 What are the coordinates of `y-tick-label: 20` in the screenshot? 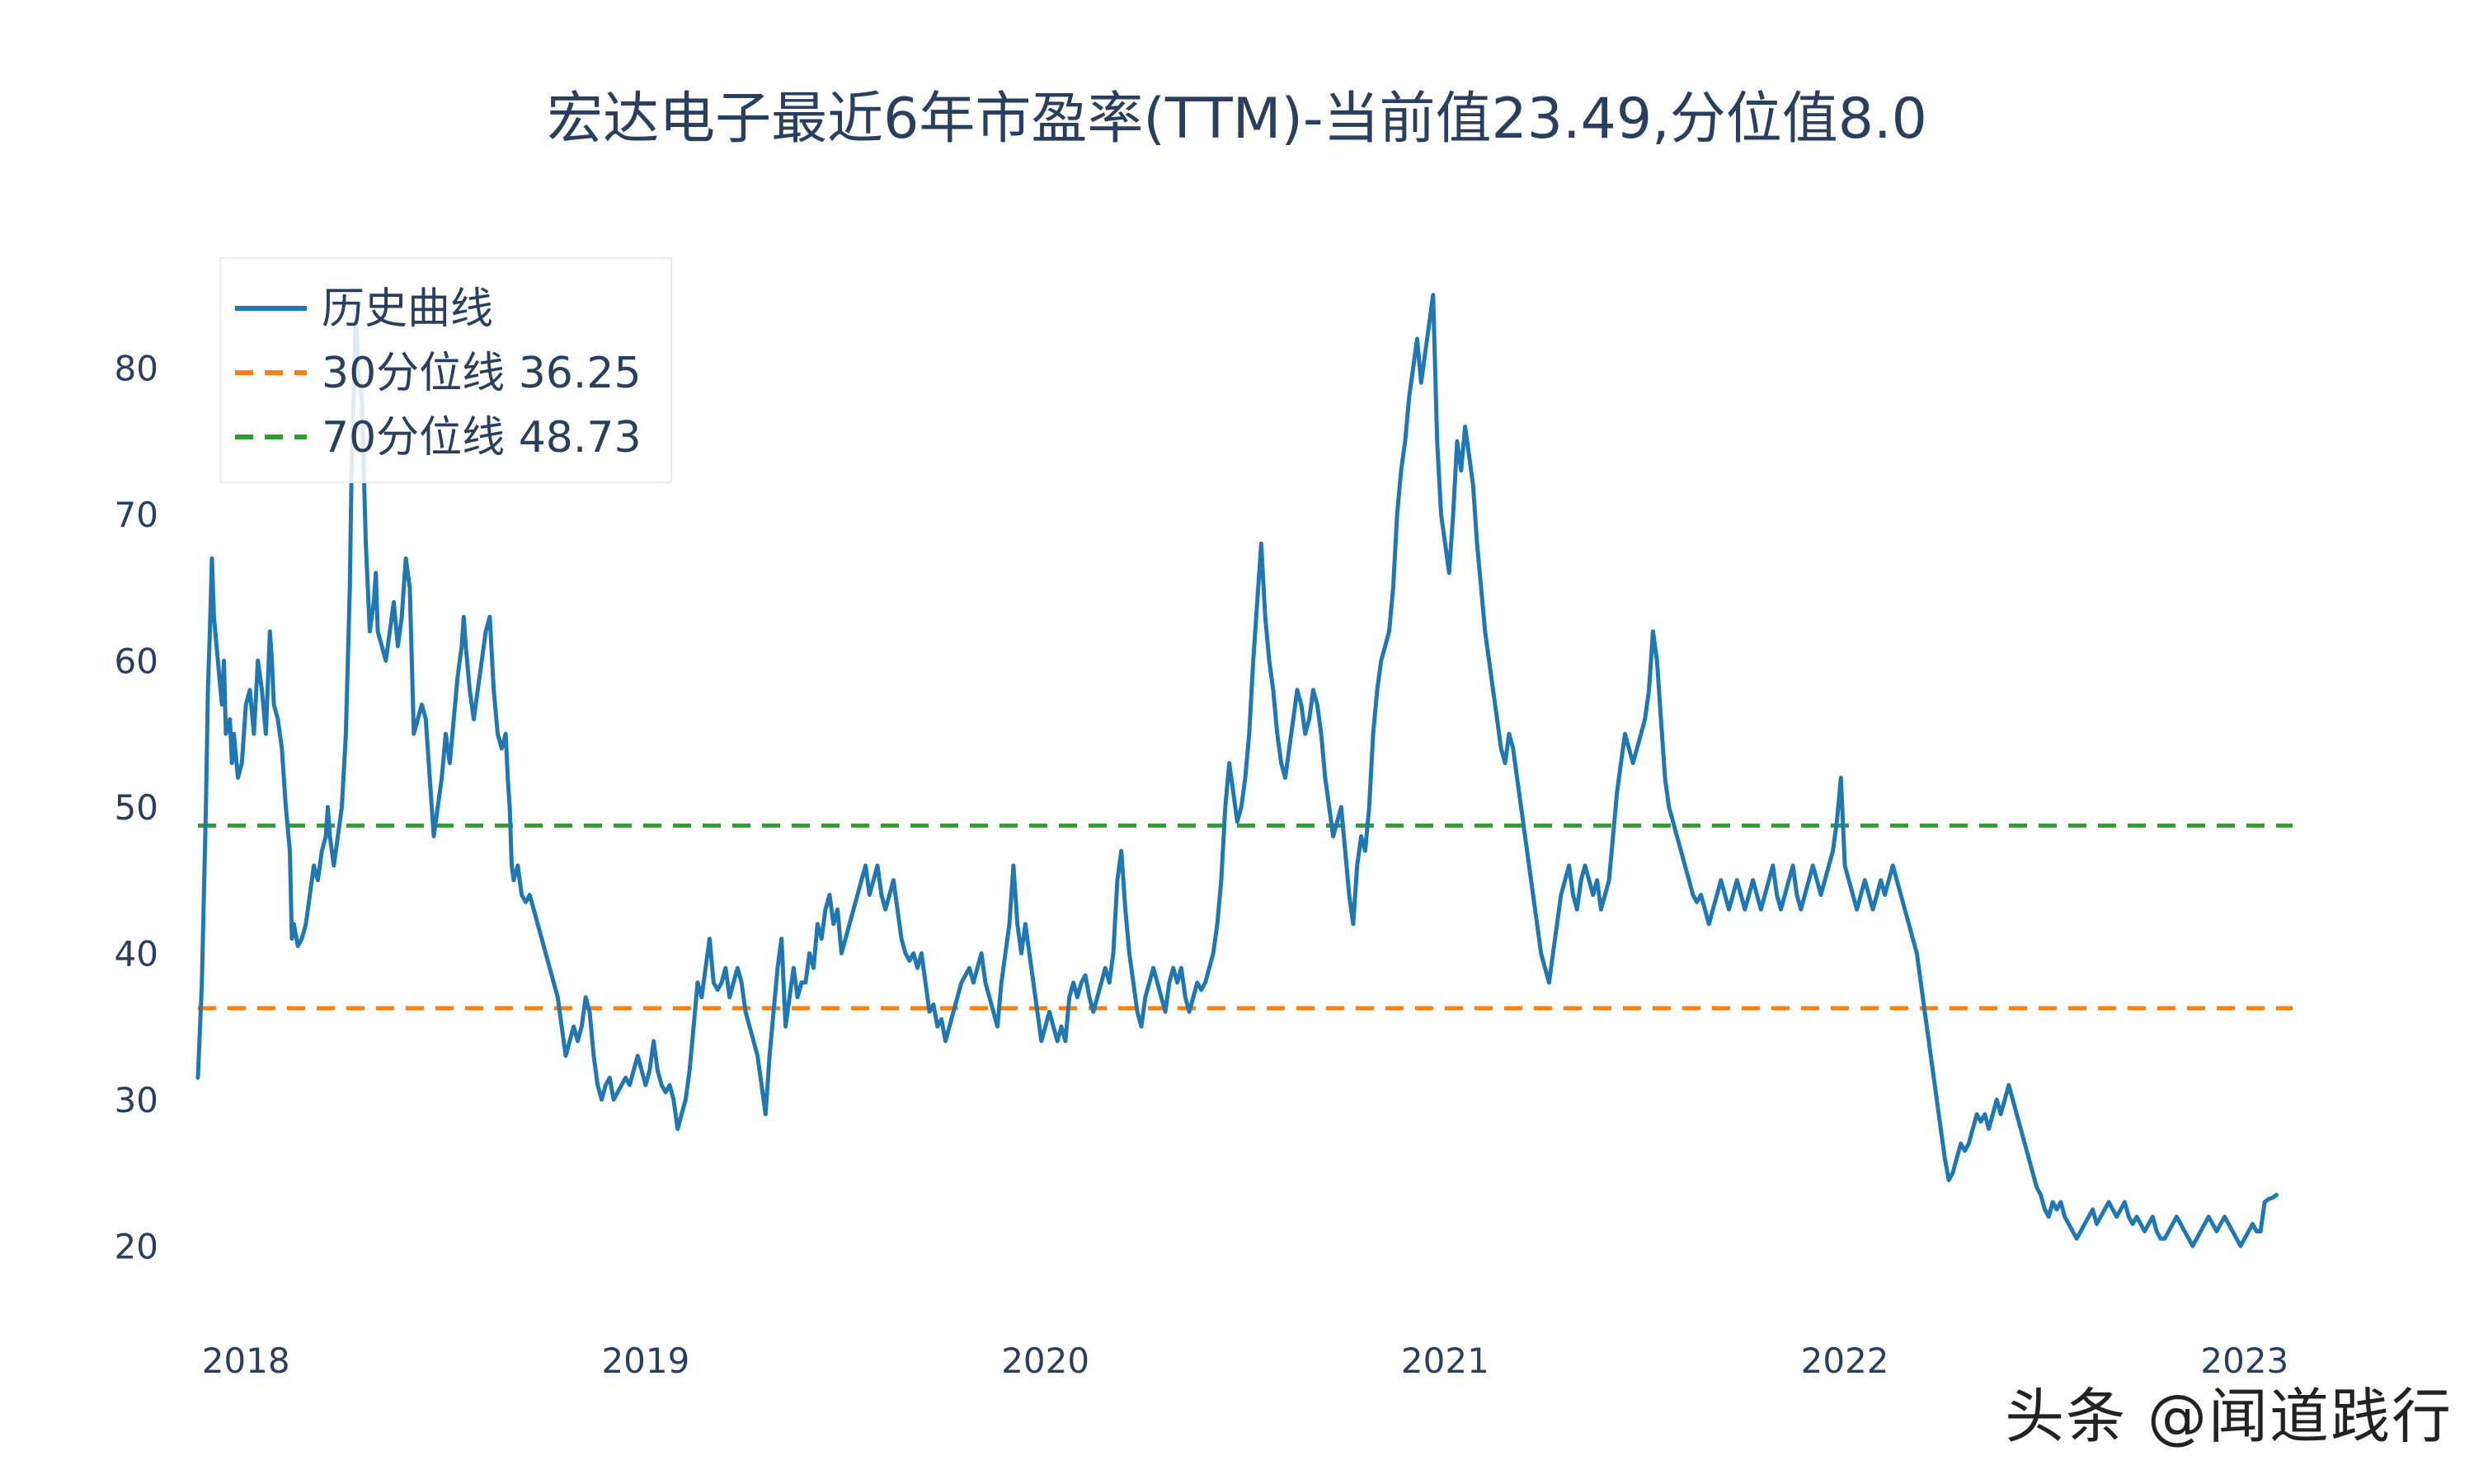 It's located at (136, 1246).